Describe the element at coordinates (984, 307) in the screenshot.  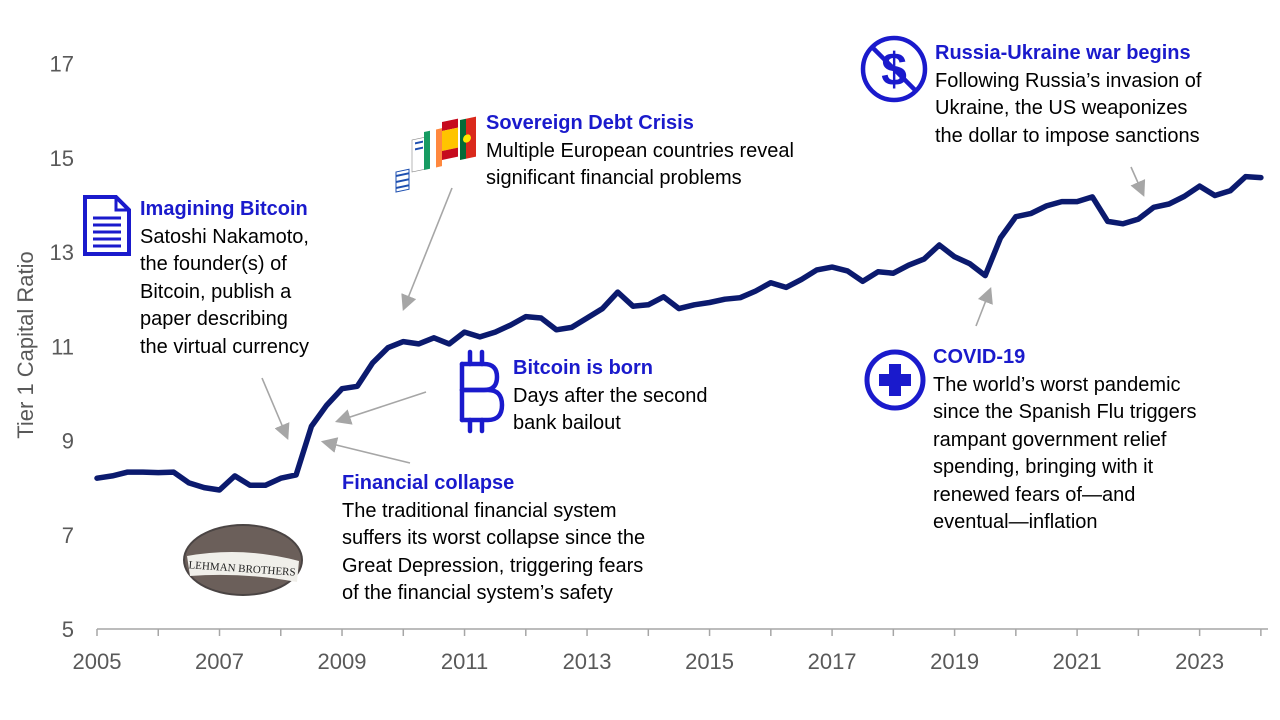
I see `arrow-covid` at that location.